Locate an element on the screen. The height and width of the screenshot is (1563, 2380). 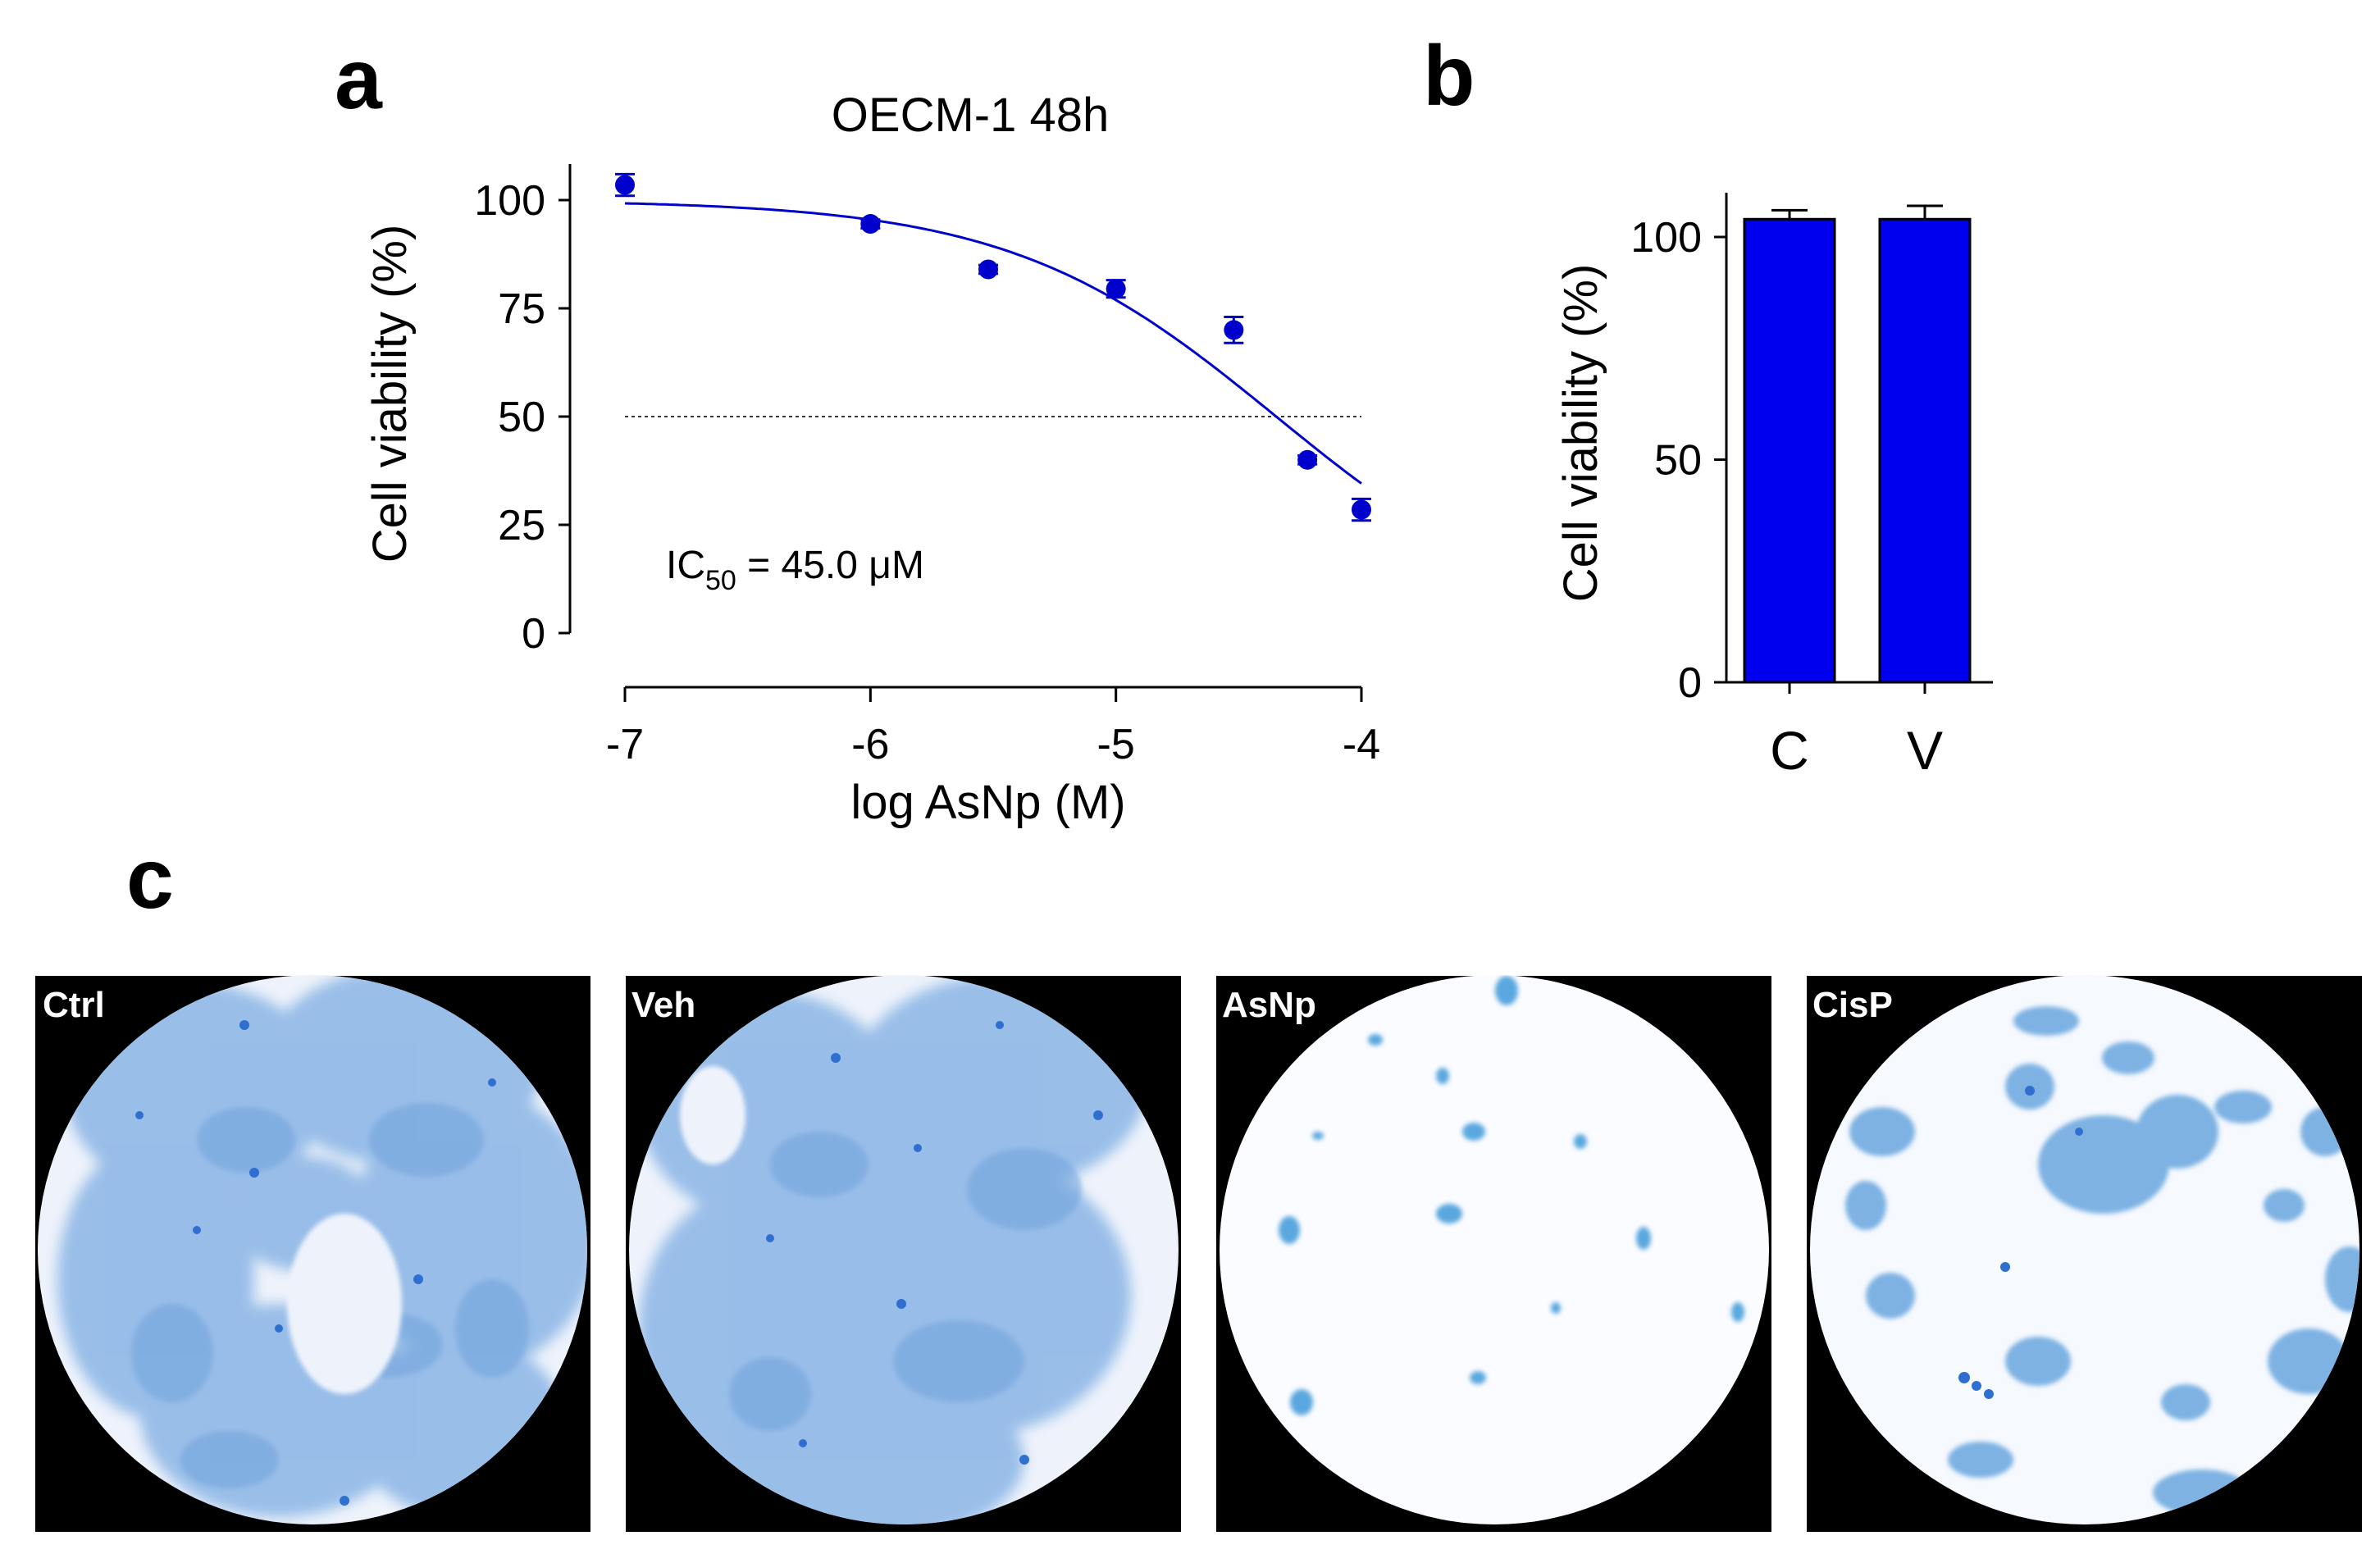
micrograph-asnp-label: AsNp is located at coordinates (1269, 1005).